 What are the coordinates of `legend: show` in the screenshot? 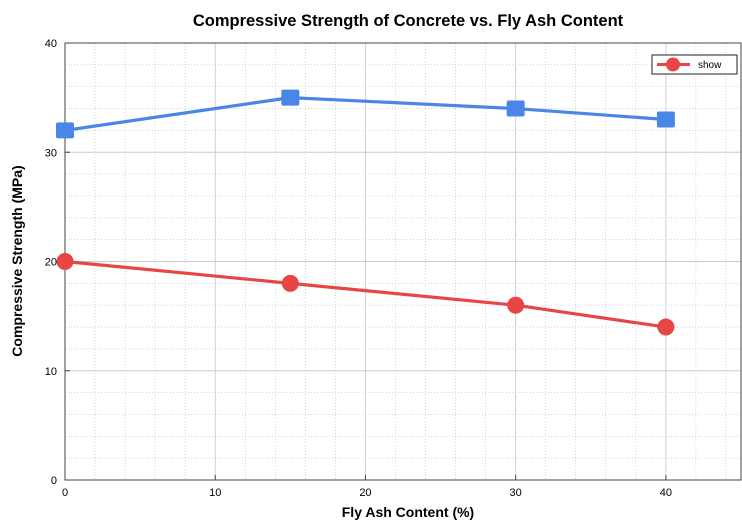 It's located at (694, 64).